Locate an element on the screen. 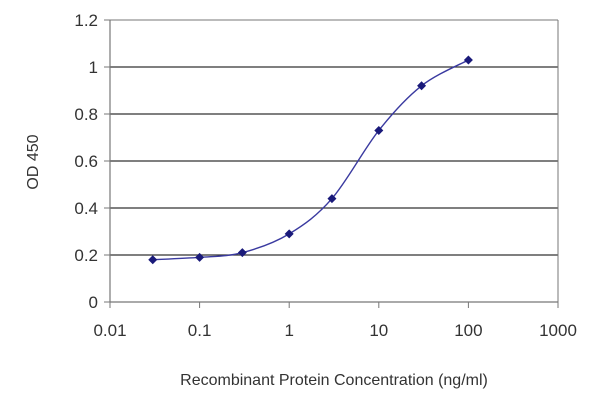 This screenshot has height=400, width=600. y-tick-label: 0.6 is located at coordinates (86, 161).